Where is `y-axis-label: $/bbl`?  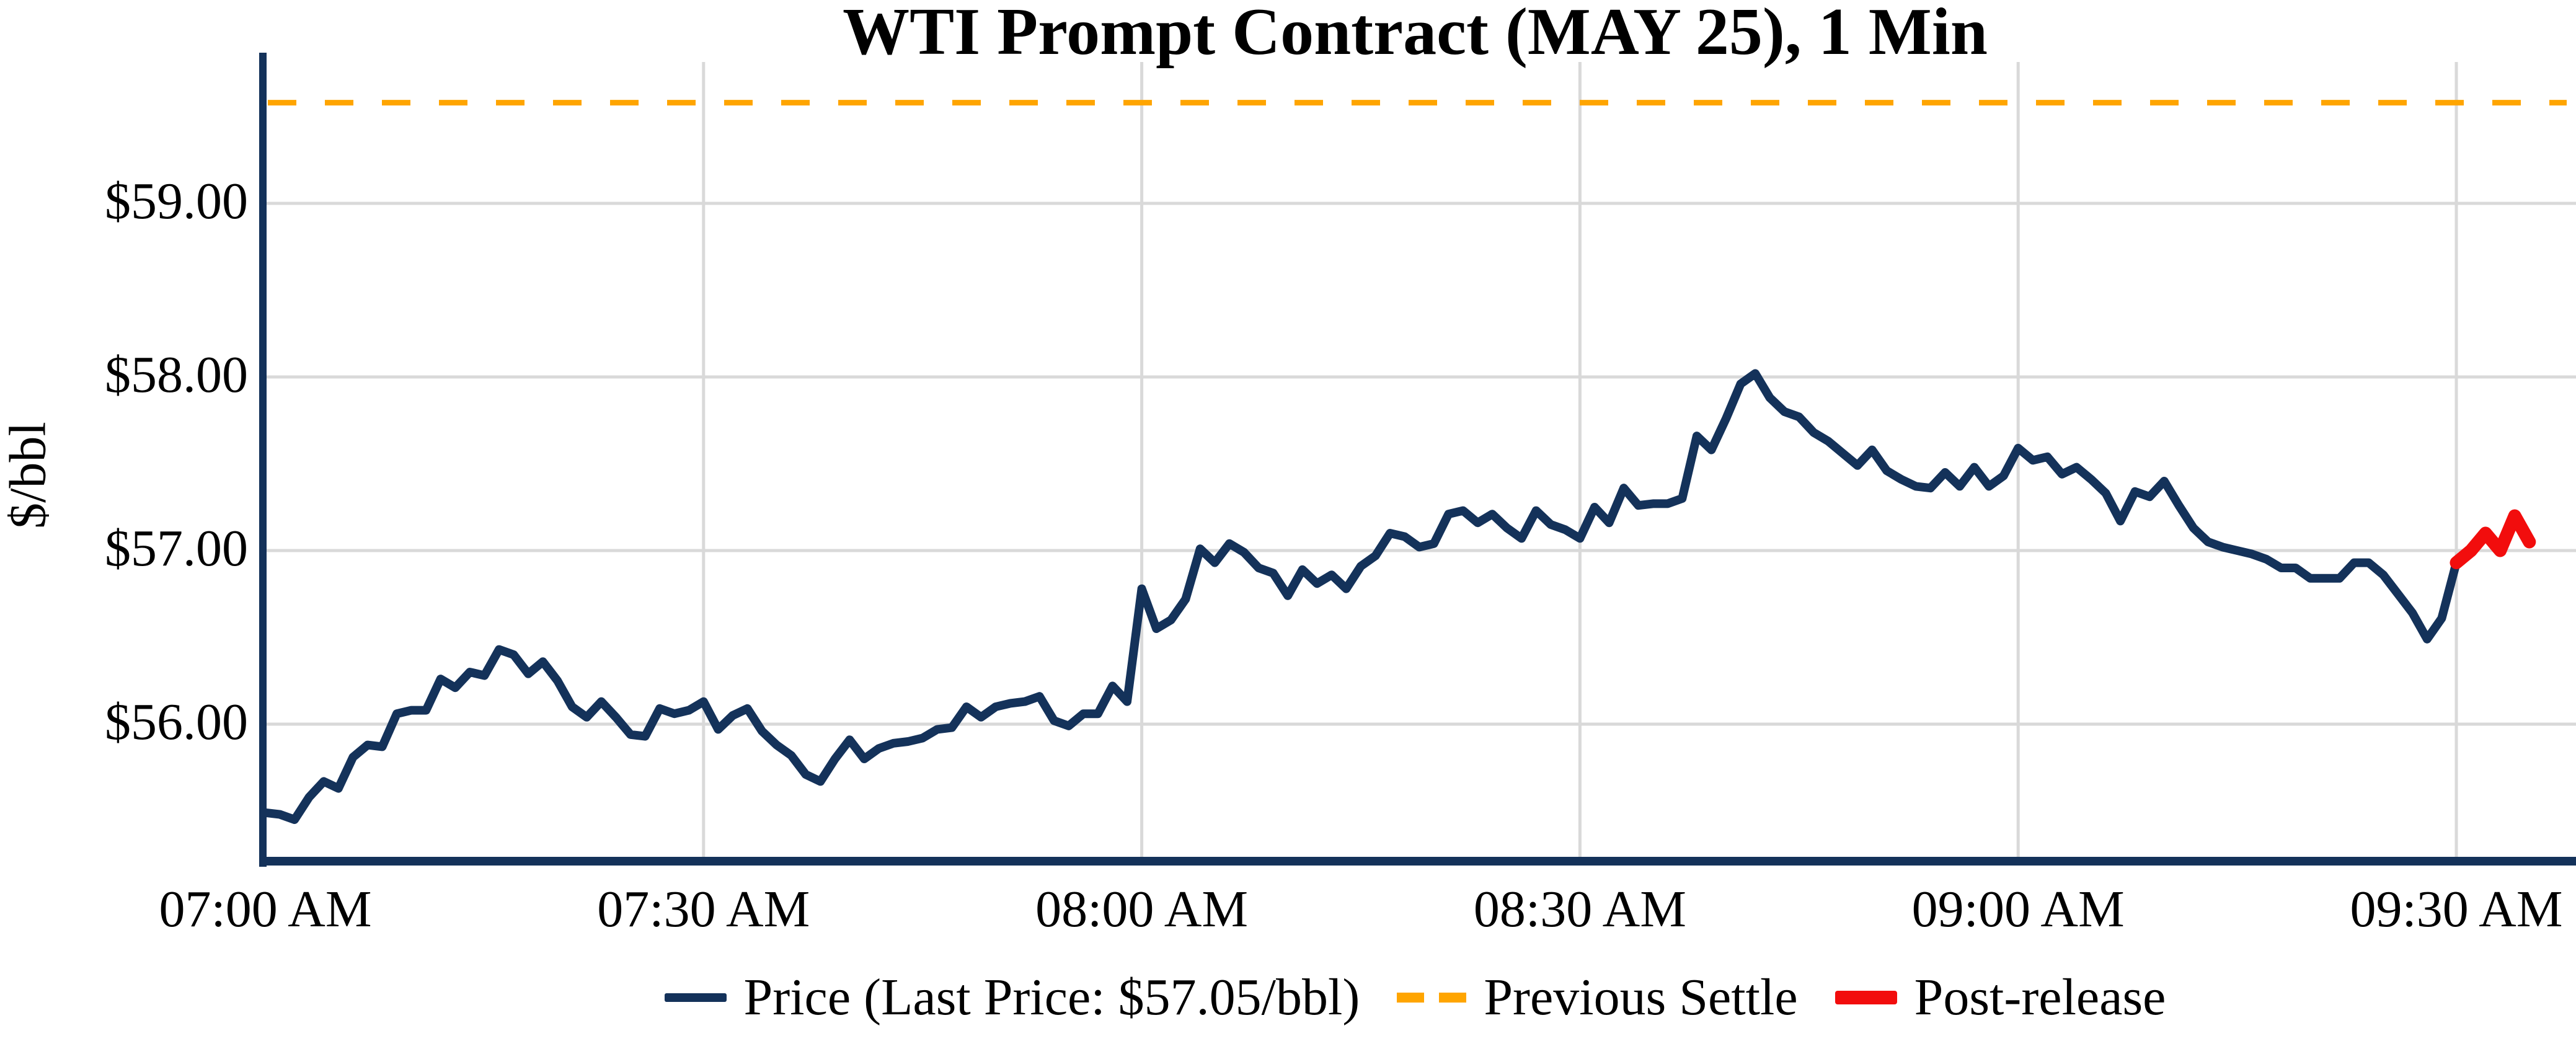
y-axis-label: $/bbl is located at coordinates (28, 475).